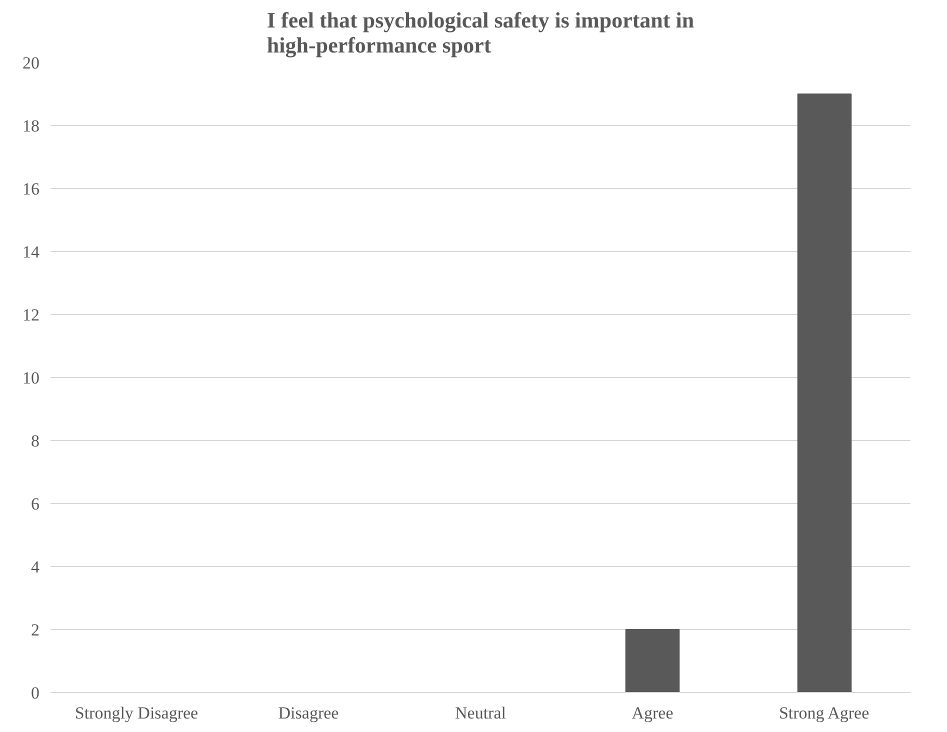 The image size is (947, 732). What do you see at coordinates (480, 33) in the screenshot?
I see `chart-title: I feel that psychological safety is important in high-performance sport` at bounding box center [480, 33].